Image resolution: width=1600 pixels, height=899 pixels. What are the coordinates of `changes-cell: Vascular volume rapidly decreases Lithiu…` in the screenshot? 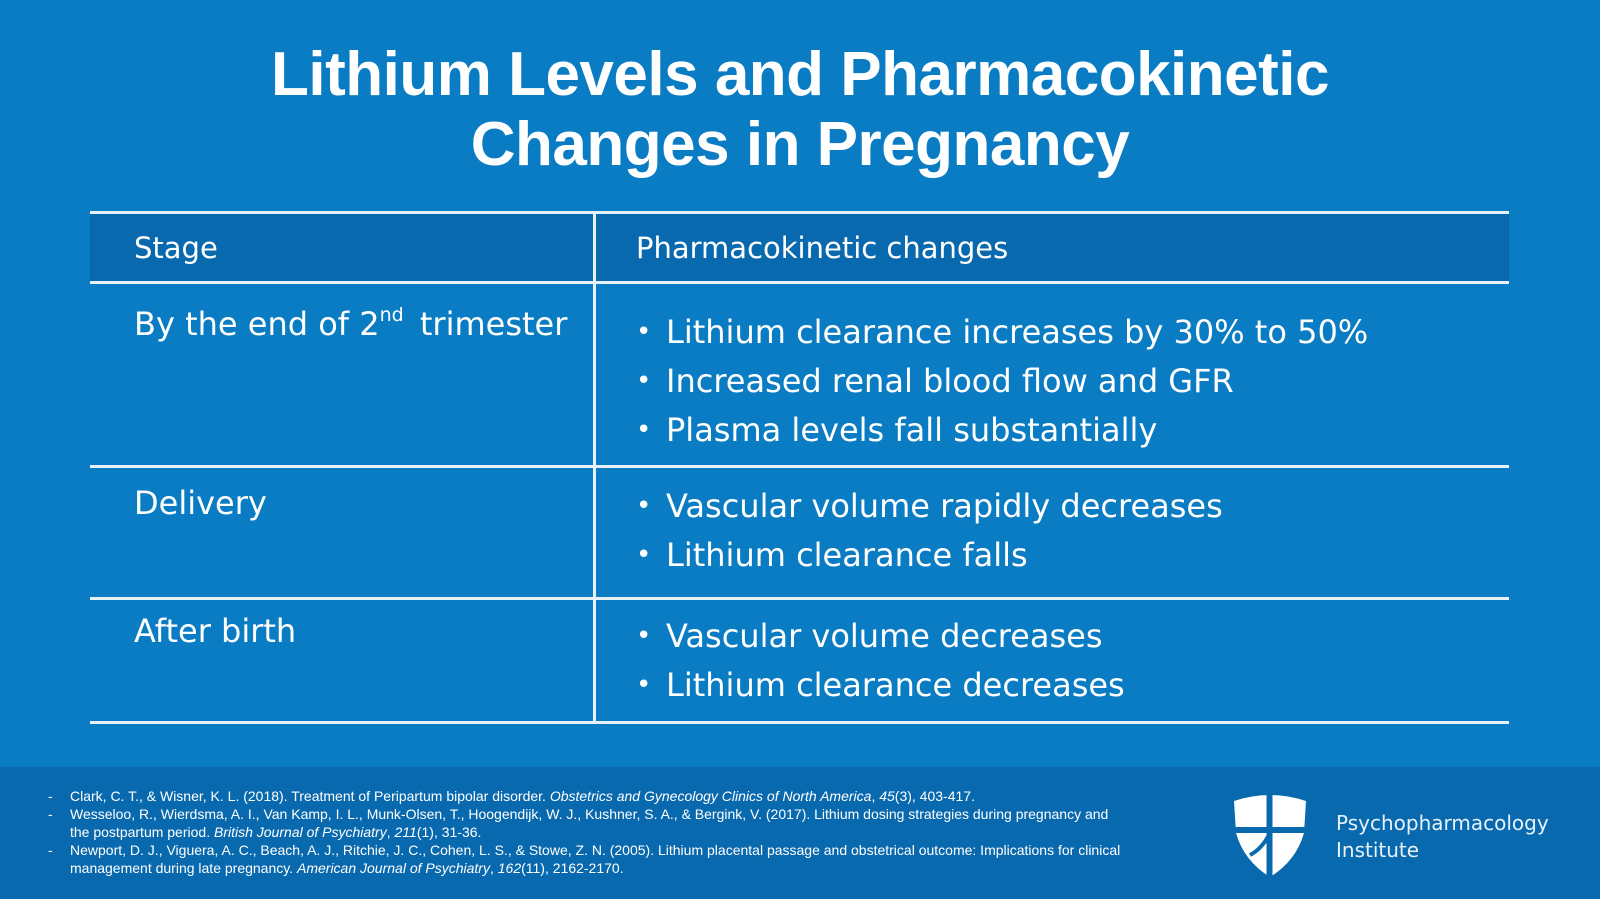 It's located at (1052, 532).